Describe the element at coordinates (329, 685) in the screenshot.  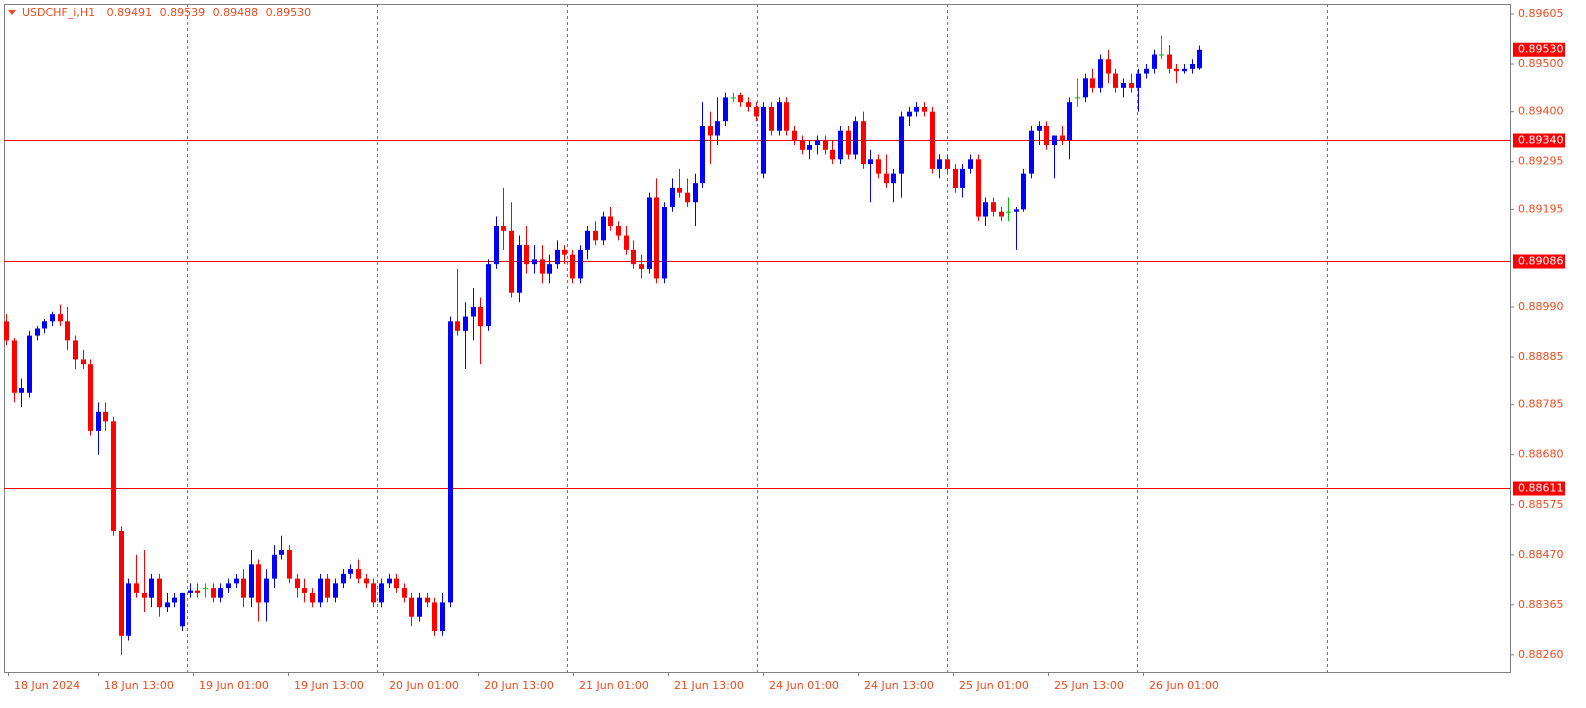
I see `x-tick-label: 19 Jun 13:00` at that location.